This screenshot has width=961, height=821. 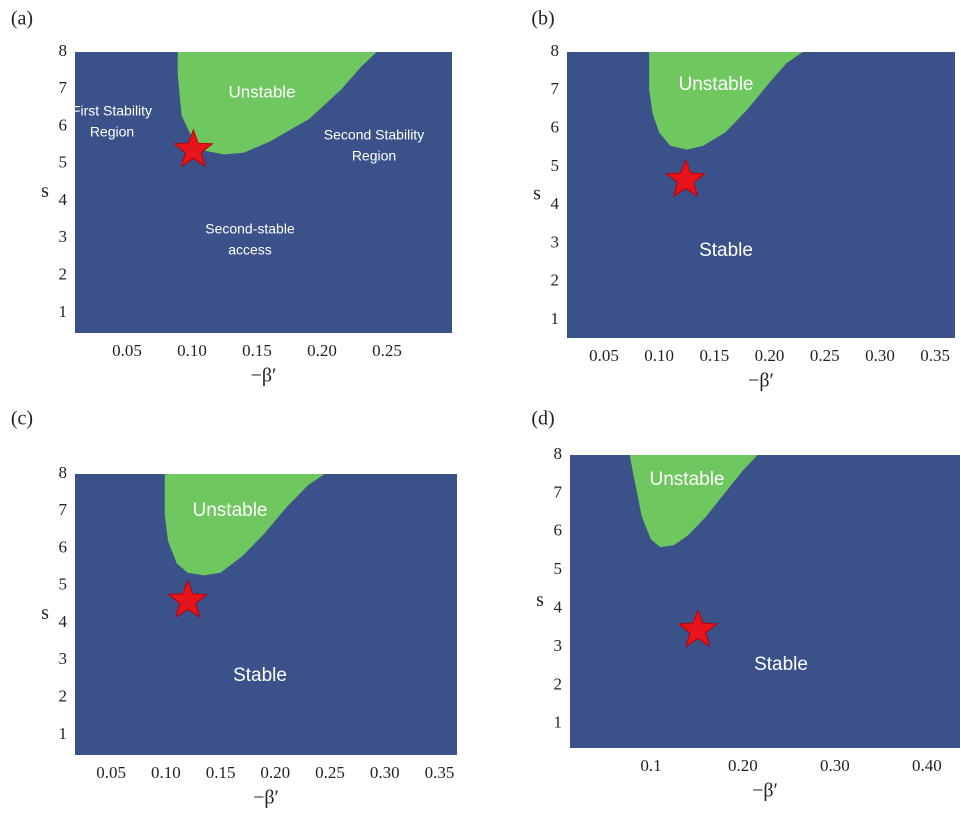 I want to click on panel-label: (d), so click(x=542, y=419).